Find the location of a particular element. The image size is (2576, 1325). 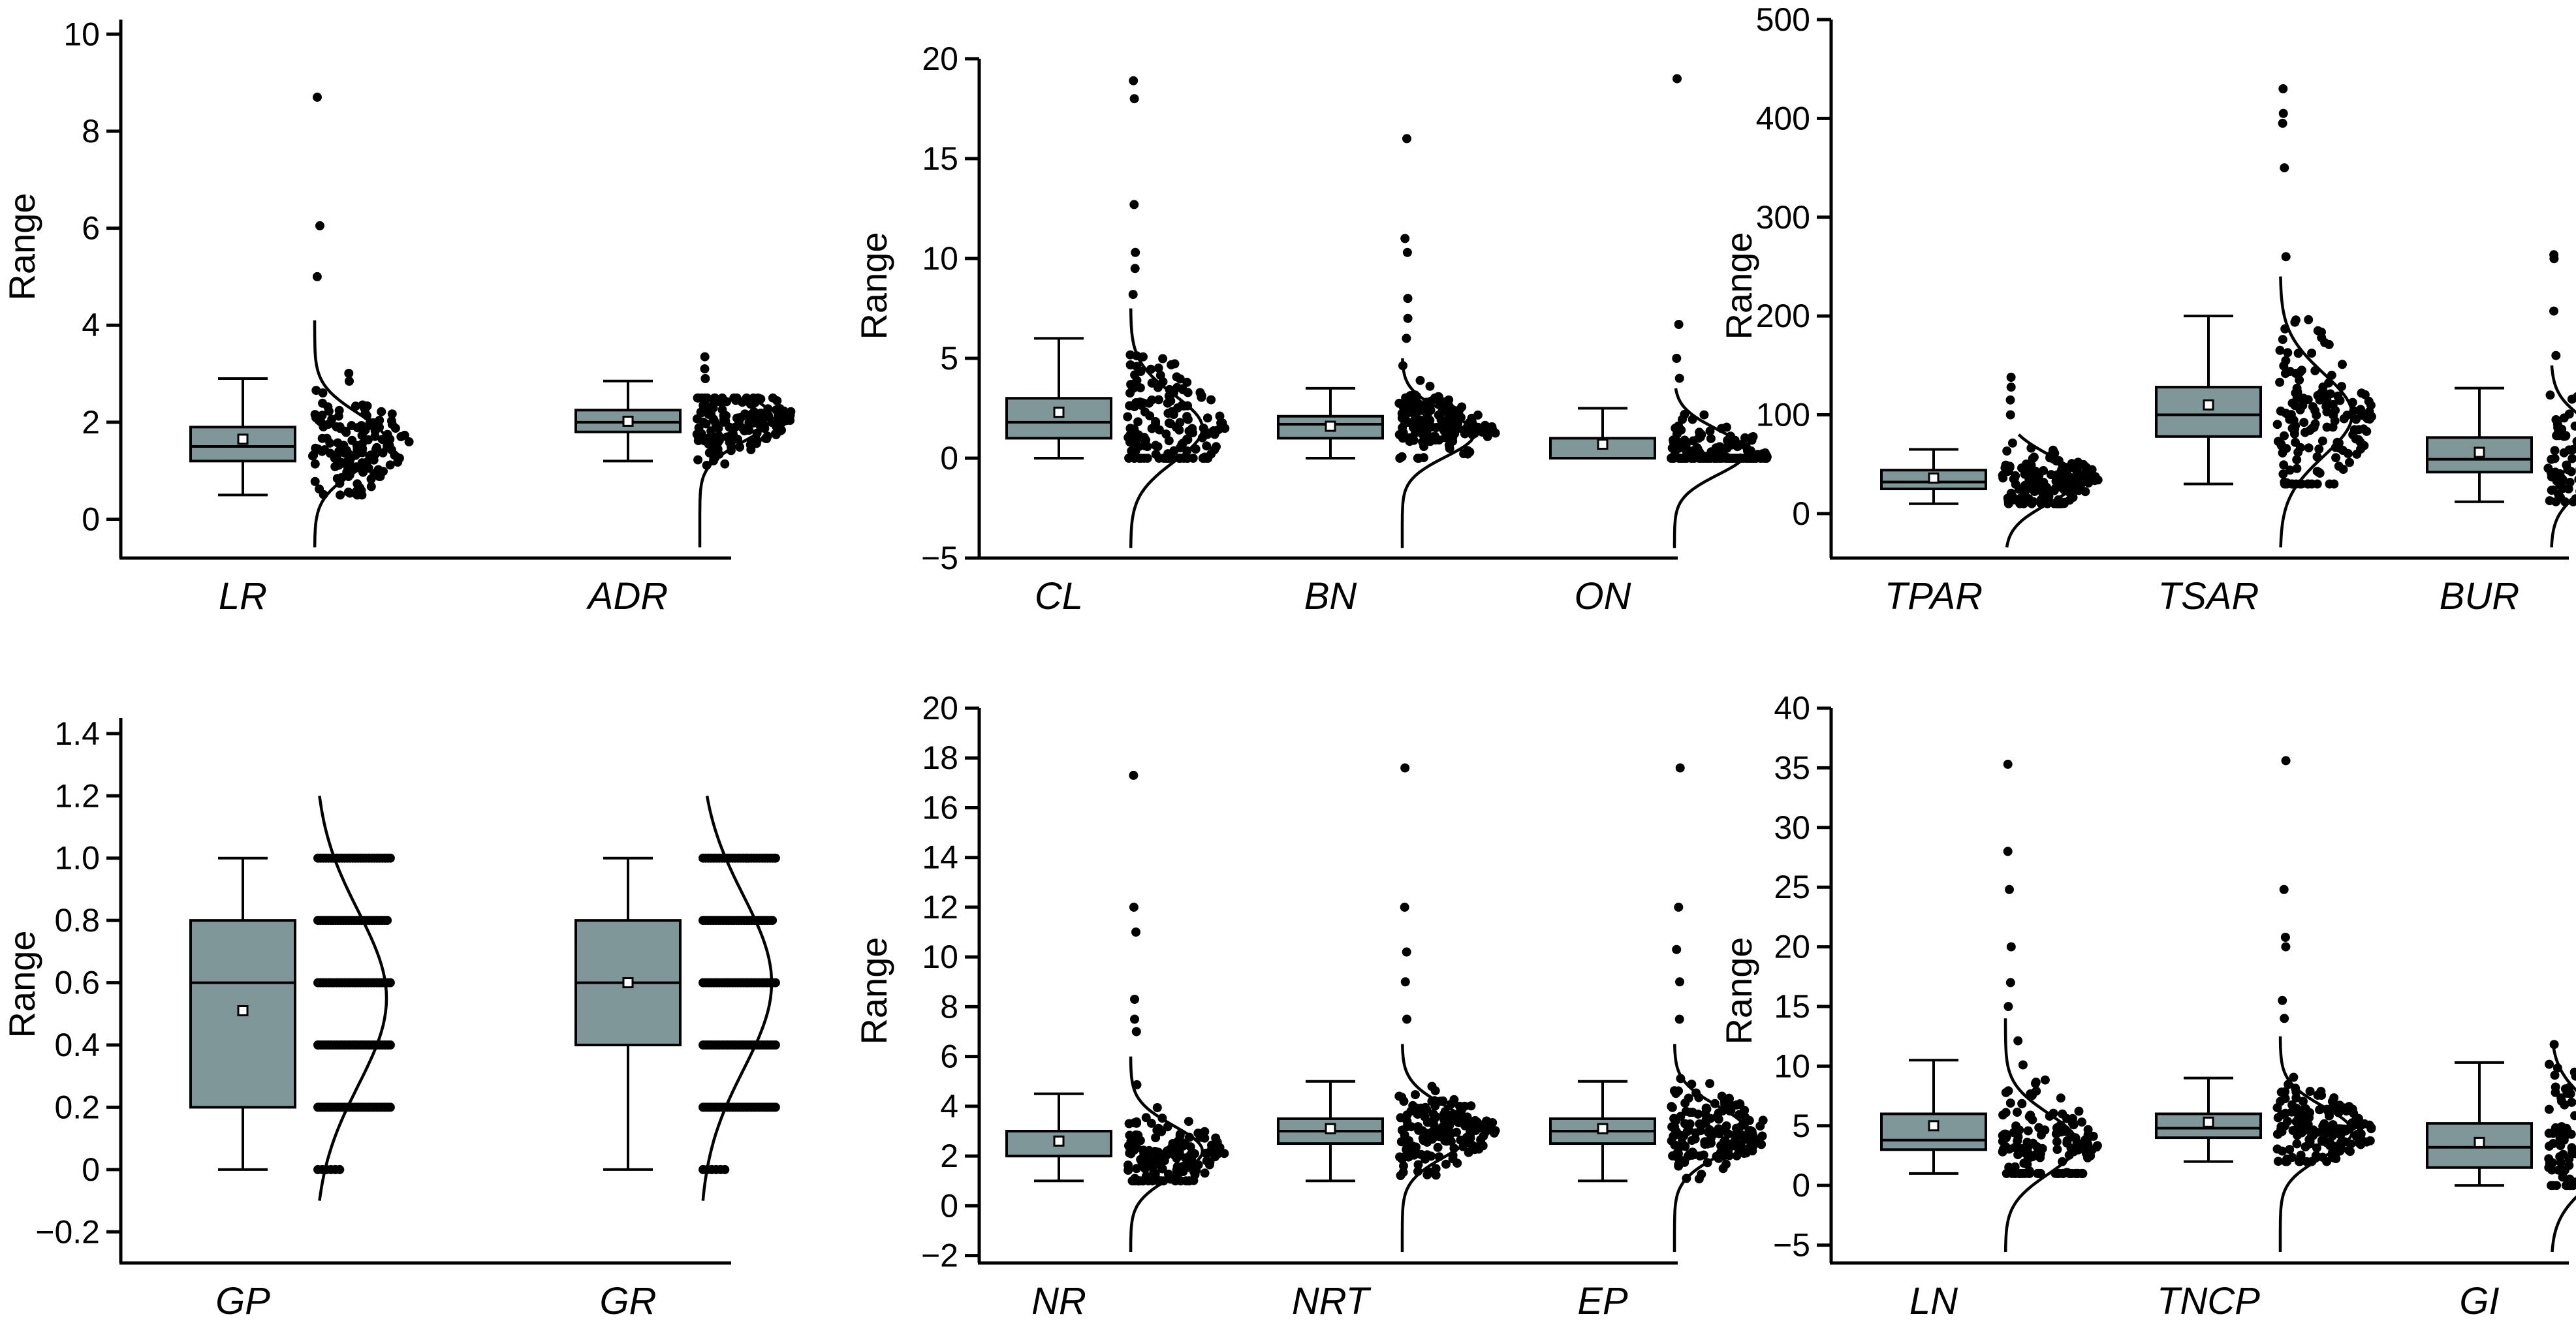

category-label: LR is located at coordinates (243, 596).